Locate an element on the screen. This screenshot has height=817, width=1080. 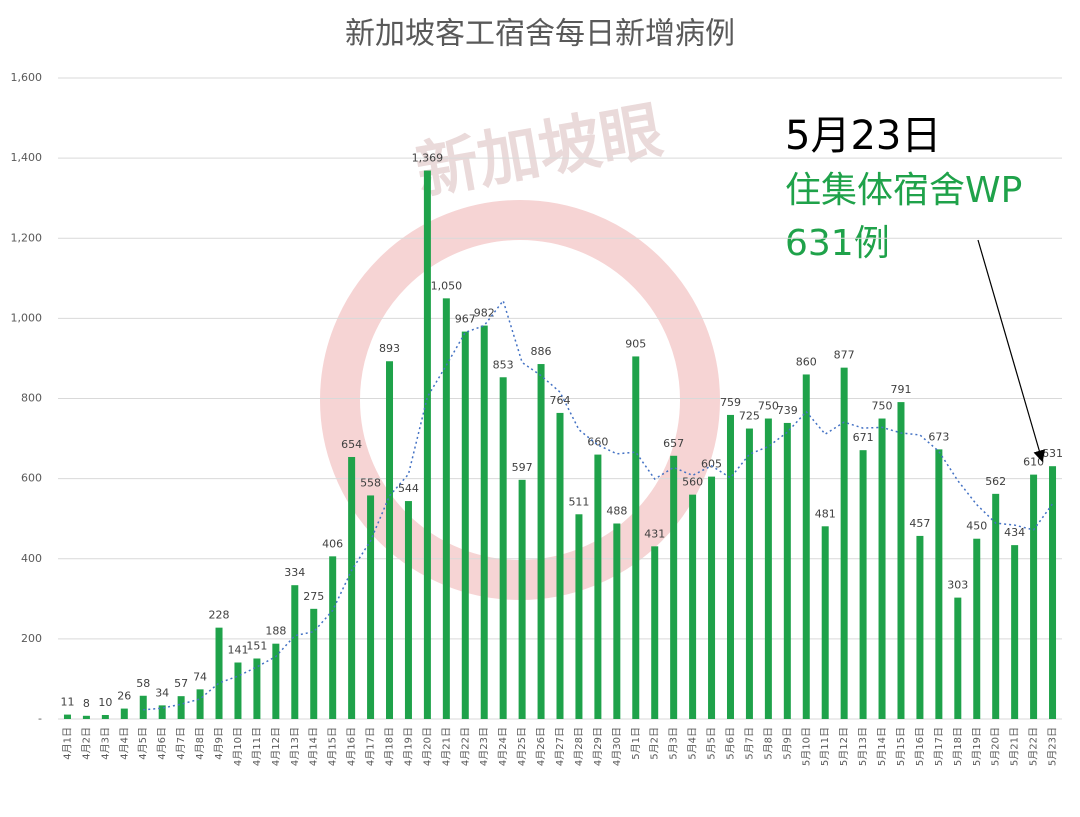
y-tick-label: 400 is located at coordinates (31, 558).